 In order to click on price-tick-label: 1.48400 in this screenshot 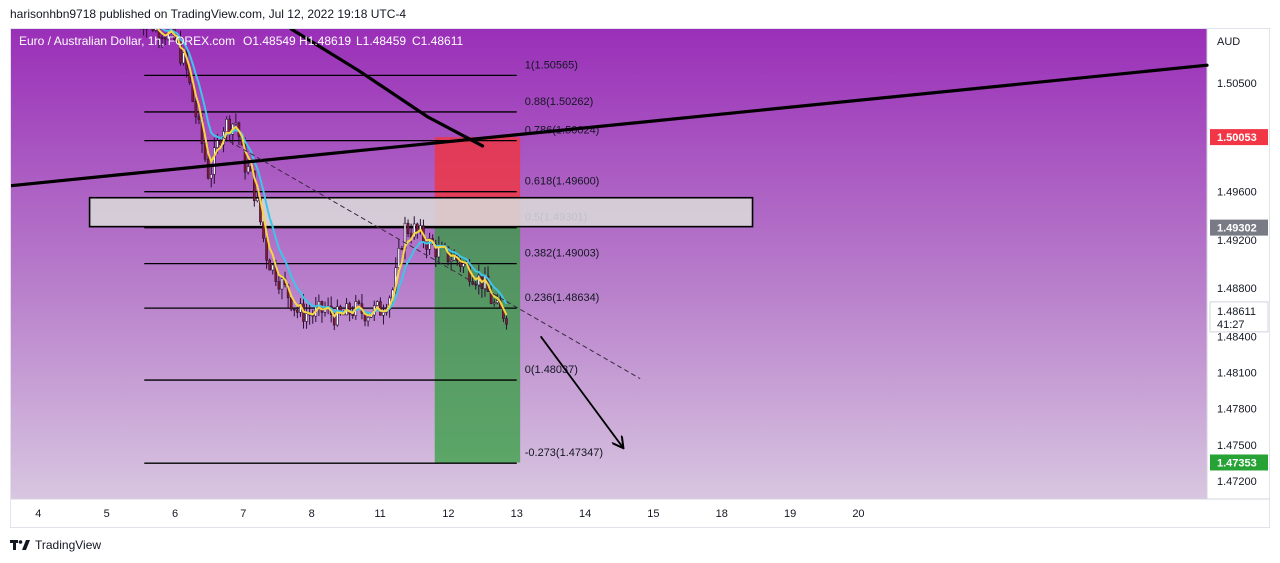, I will do `click(1237, 337)`.